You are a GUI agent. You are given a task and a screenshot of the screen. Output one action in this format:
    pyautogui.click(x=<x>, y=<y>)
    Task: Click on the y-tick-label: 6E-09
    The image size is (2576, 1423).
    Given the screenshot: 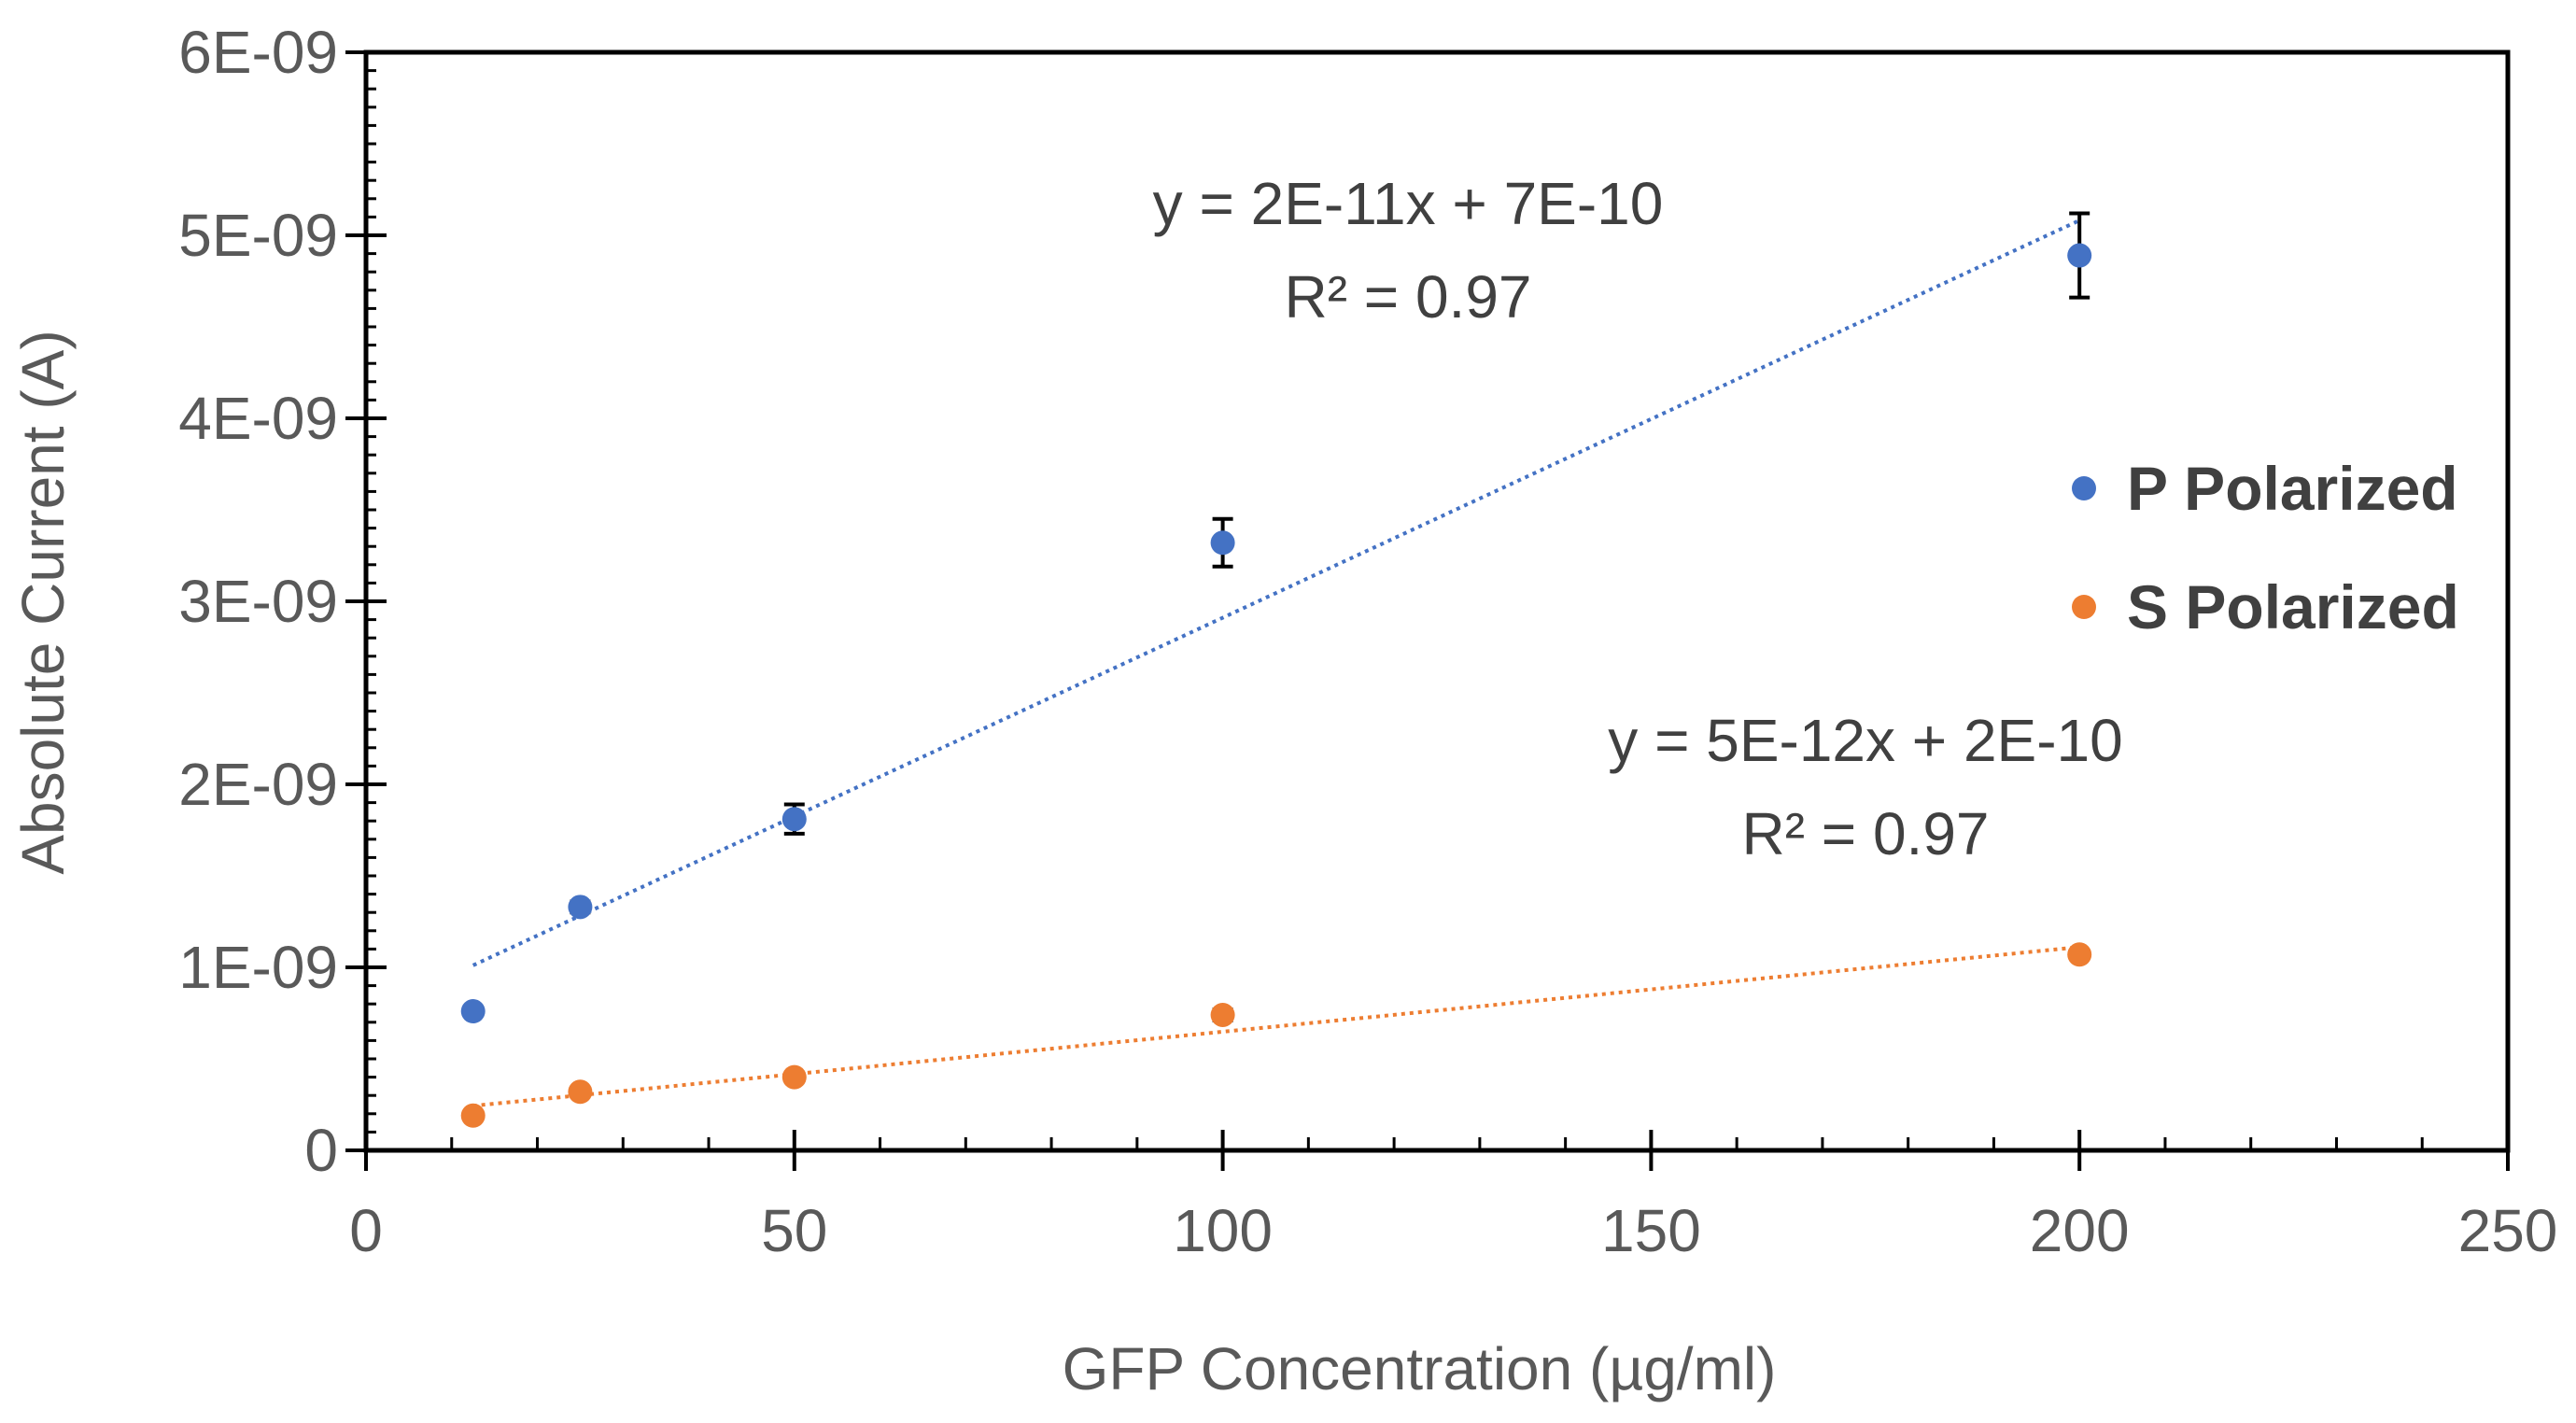 What is the action you would take?
    pyautogui.click(x=258, y=52)
    